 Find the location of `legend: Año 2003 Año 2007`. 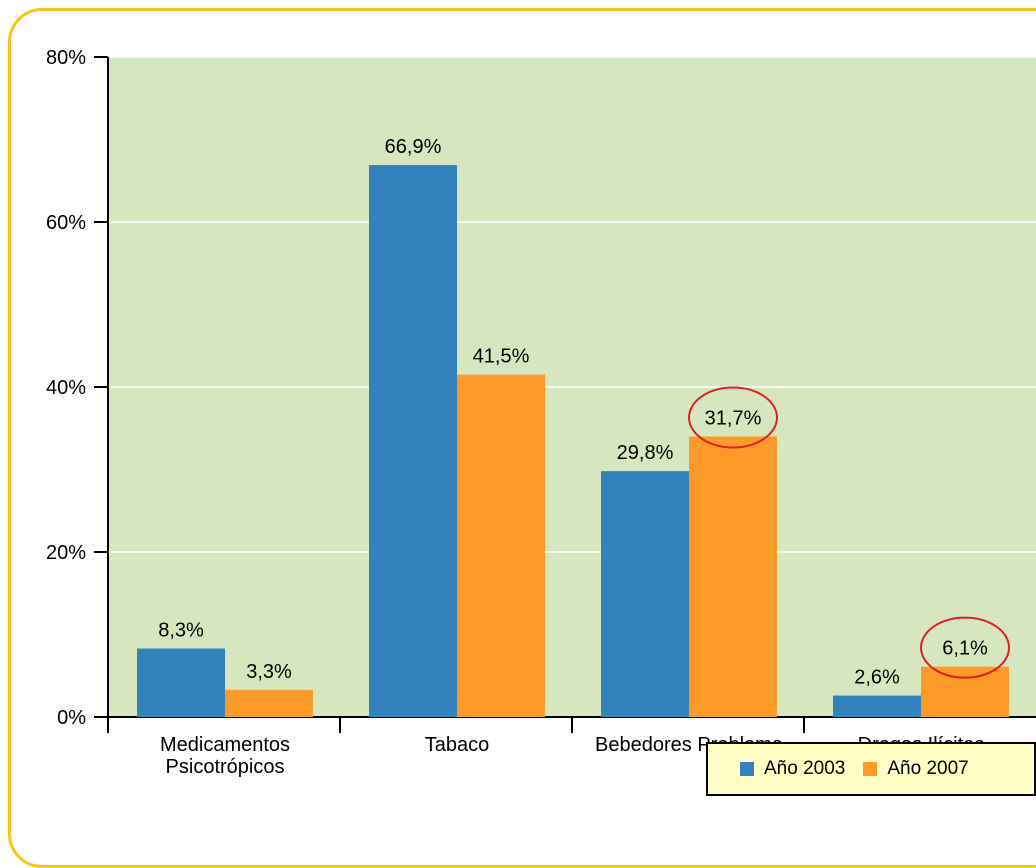

legend: Año 2003 Año 2007 is located at coordinates (871, 769).